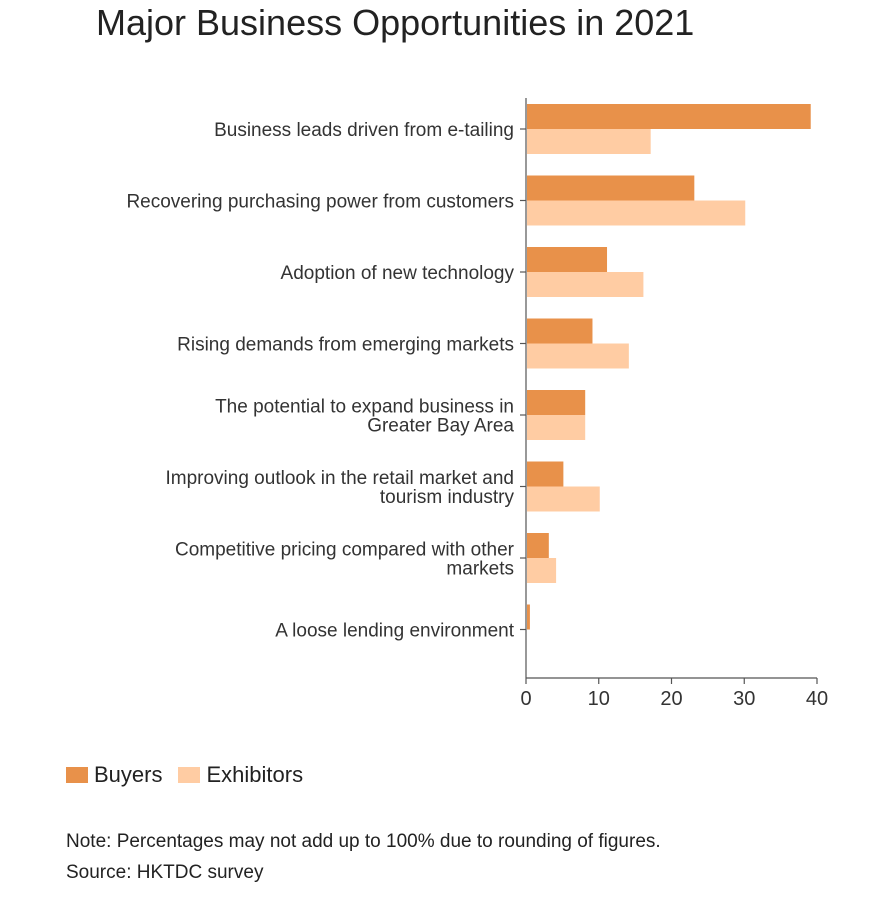 The image size is (870, 919). Describe the element at coordinates (599, 699) in the screenshot. I see `x-tick-label-10: 10` at that location.